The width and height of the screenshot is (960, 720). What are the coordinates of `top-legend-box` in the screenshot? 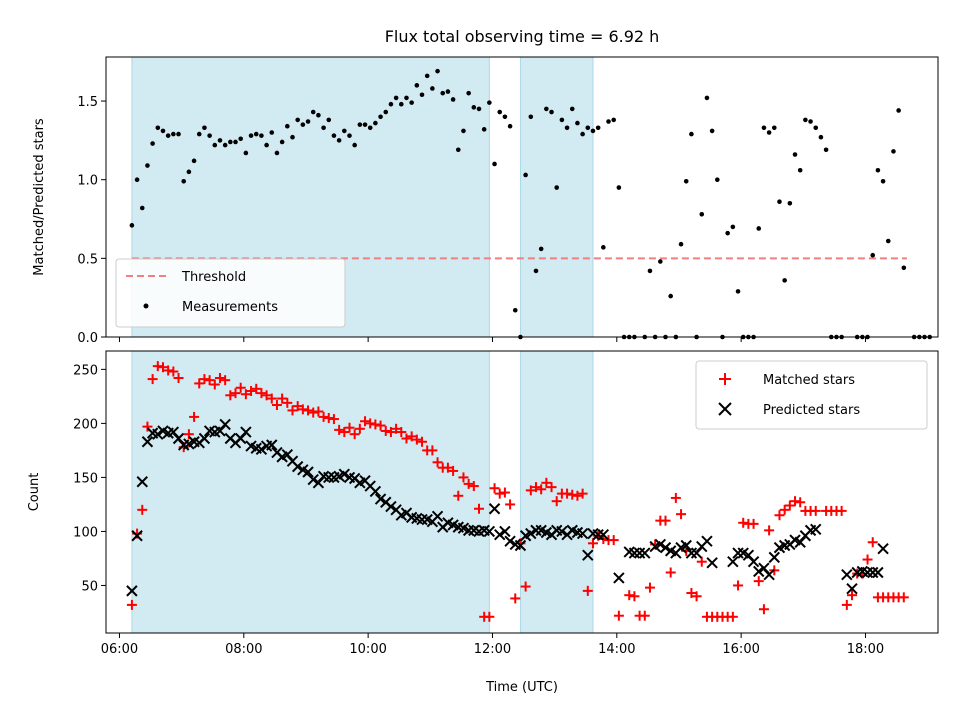 It's located at (230, 293).